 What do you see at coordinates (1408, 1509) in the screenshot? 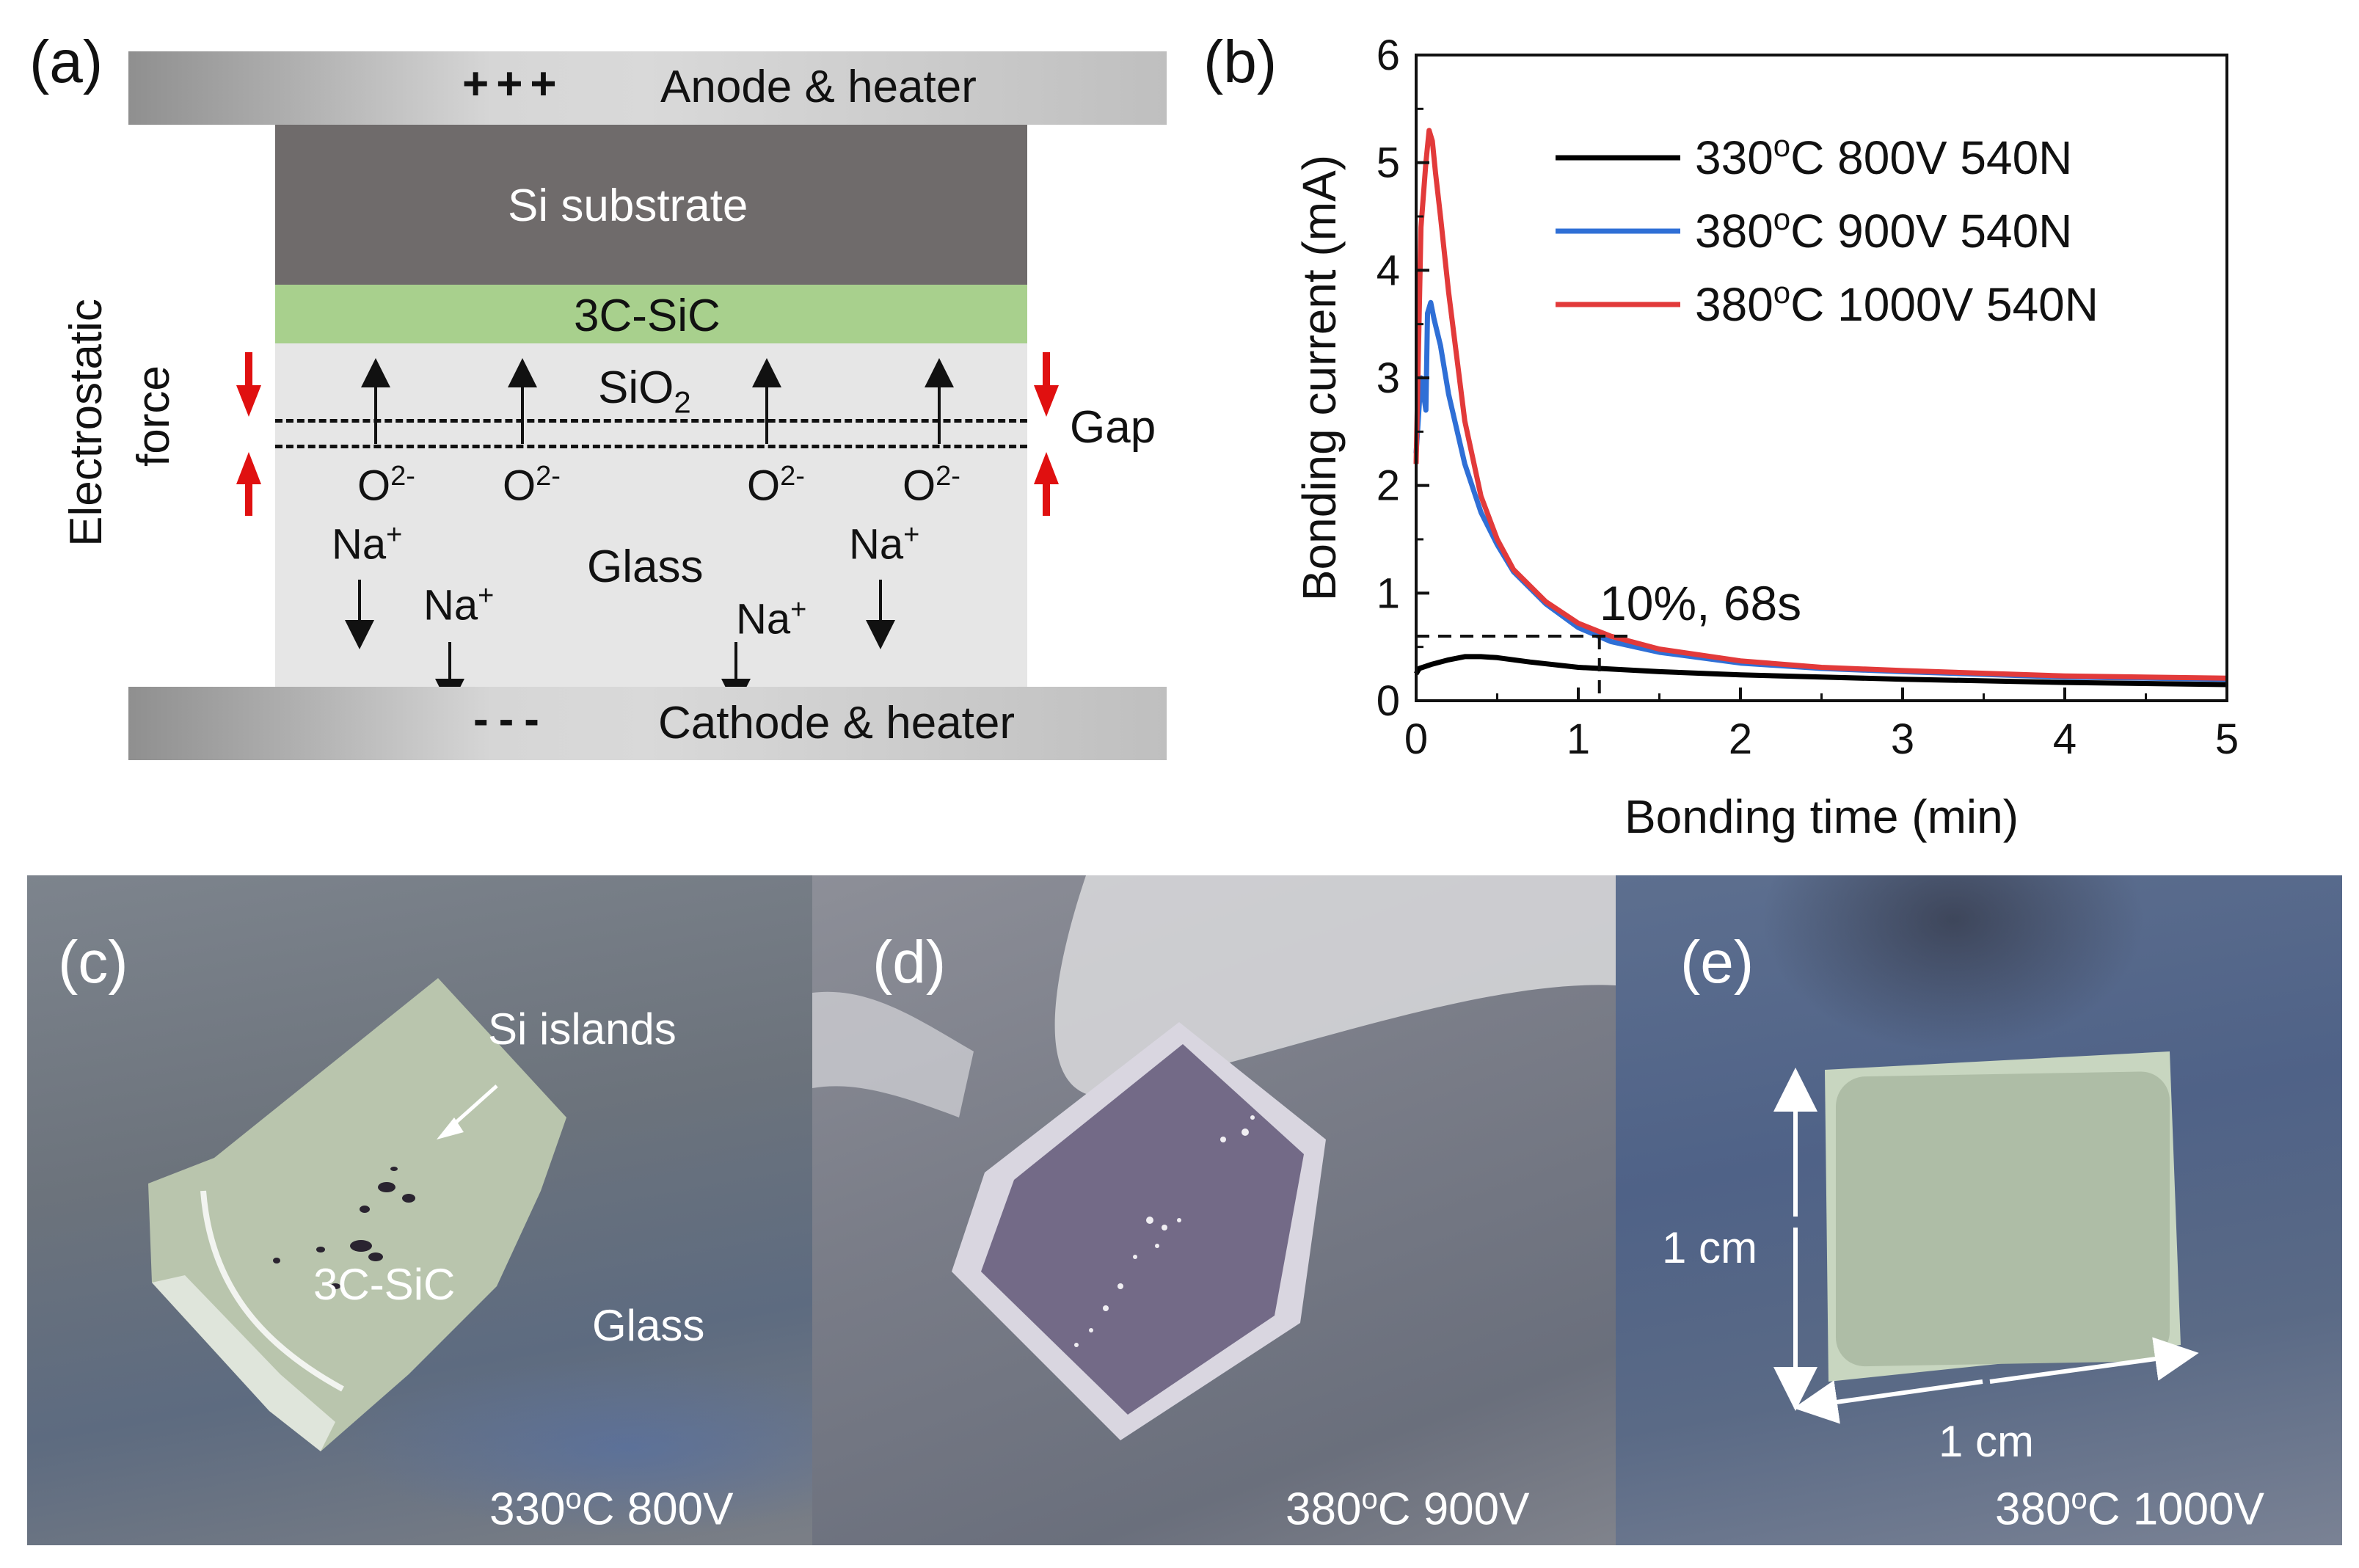
I see `photo-d-caption: 380oC 900V` at bounding box center [1408, 1509].